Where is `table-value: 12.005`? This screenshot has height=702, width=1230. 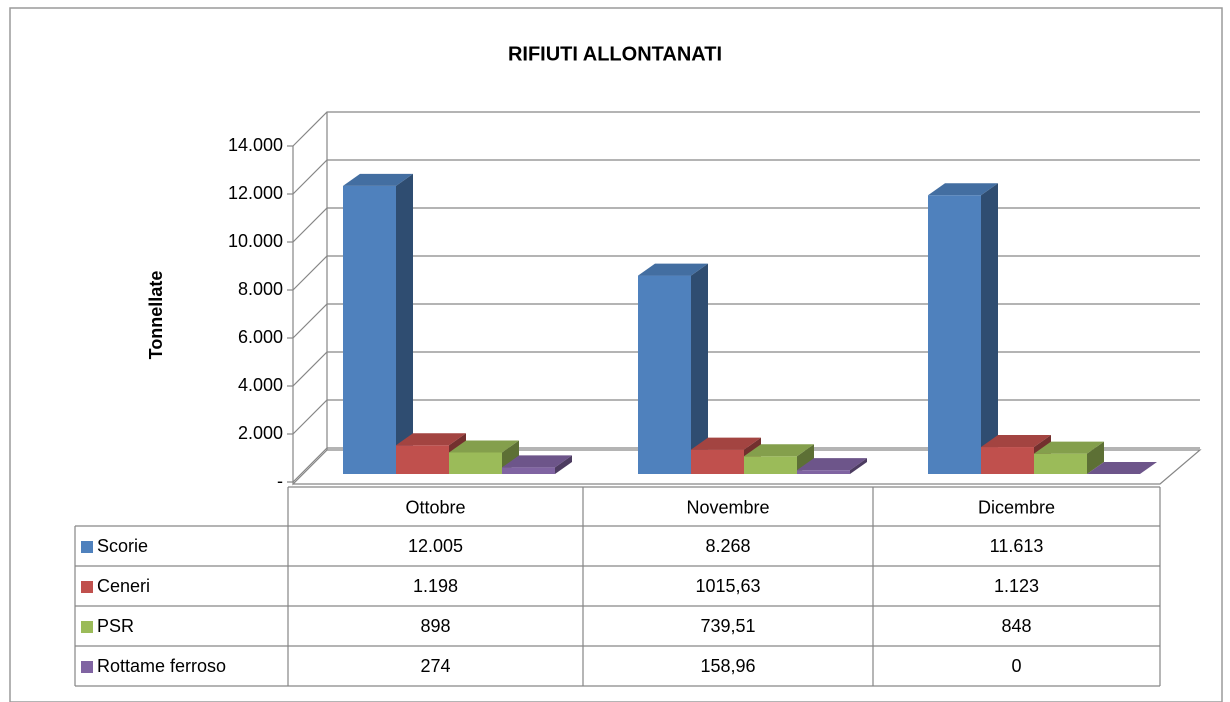
table-value: 12.005 is located at coordinates (435, 546).